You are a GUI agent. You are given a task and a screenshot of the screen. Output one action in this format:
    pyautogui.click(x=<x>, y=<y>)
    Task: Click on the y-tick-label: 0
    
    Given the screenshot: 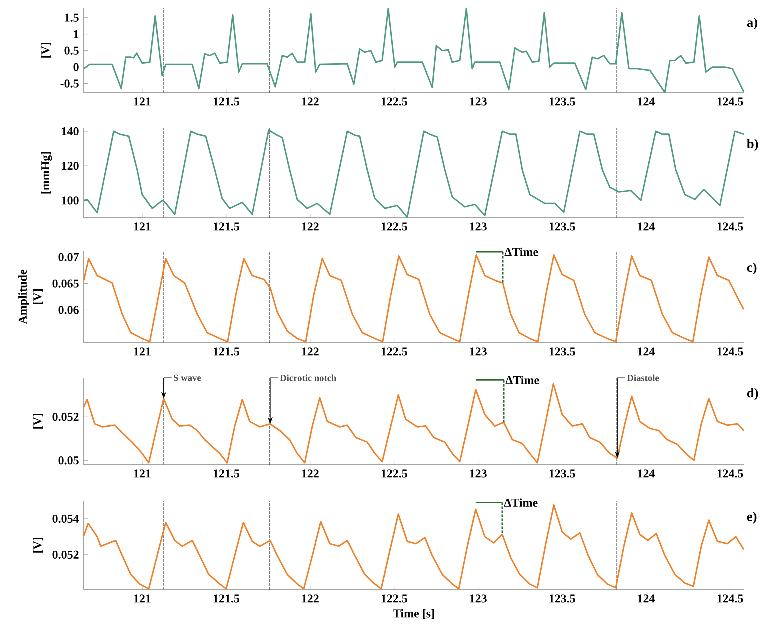 What is the action you would take?
    pyautogui.click(x=76, y=67)
    